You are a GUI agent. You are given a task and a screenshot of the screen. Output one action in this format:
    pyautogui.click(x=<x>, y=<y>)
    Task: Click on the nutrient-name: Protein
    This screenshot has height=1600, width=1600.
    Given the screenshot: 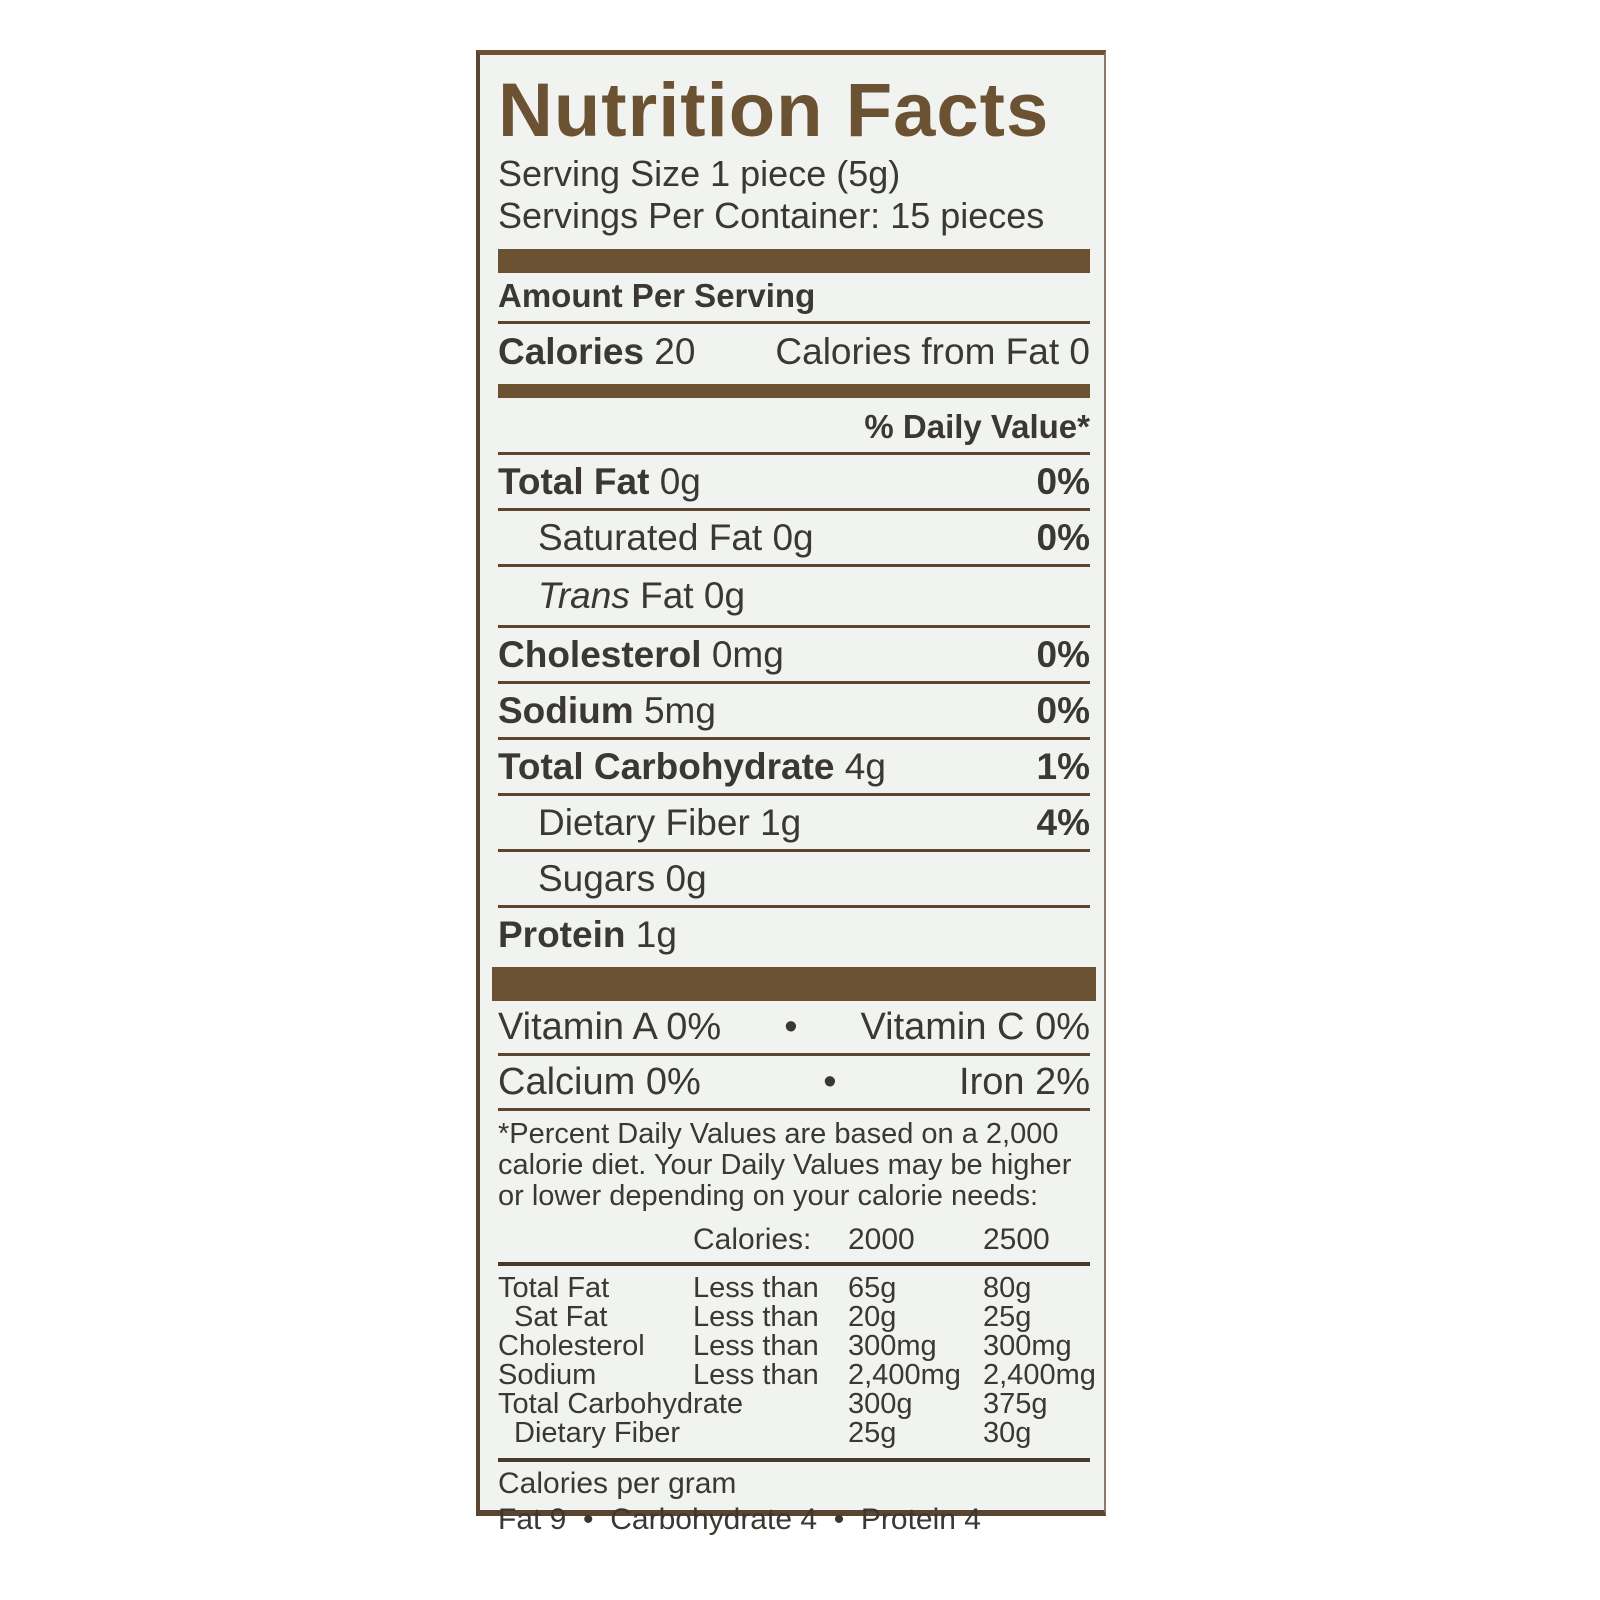 What is the action you would take?
    pyautogui.click(x=562, y=934)
    